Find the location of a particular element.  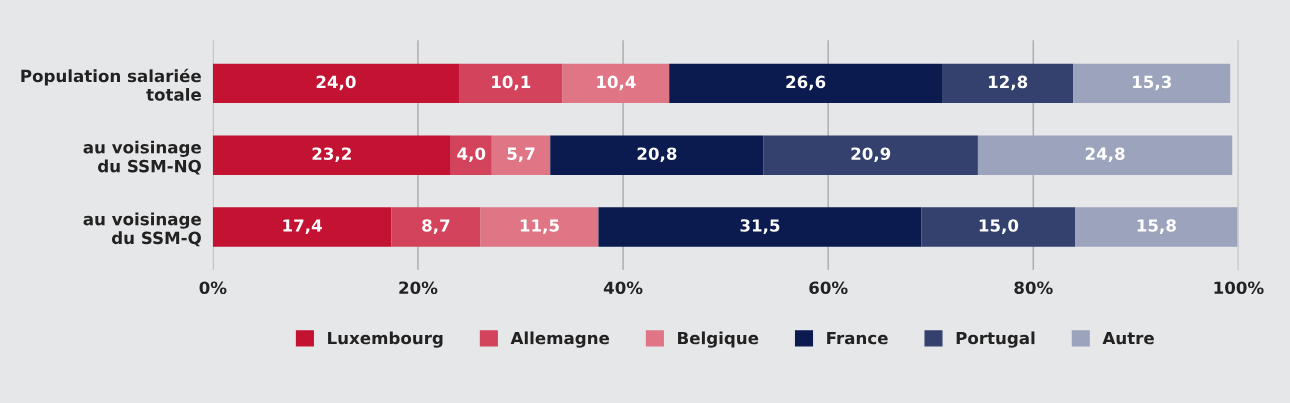

legend-label: Allemagne is located at coordinates (560, 339).